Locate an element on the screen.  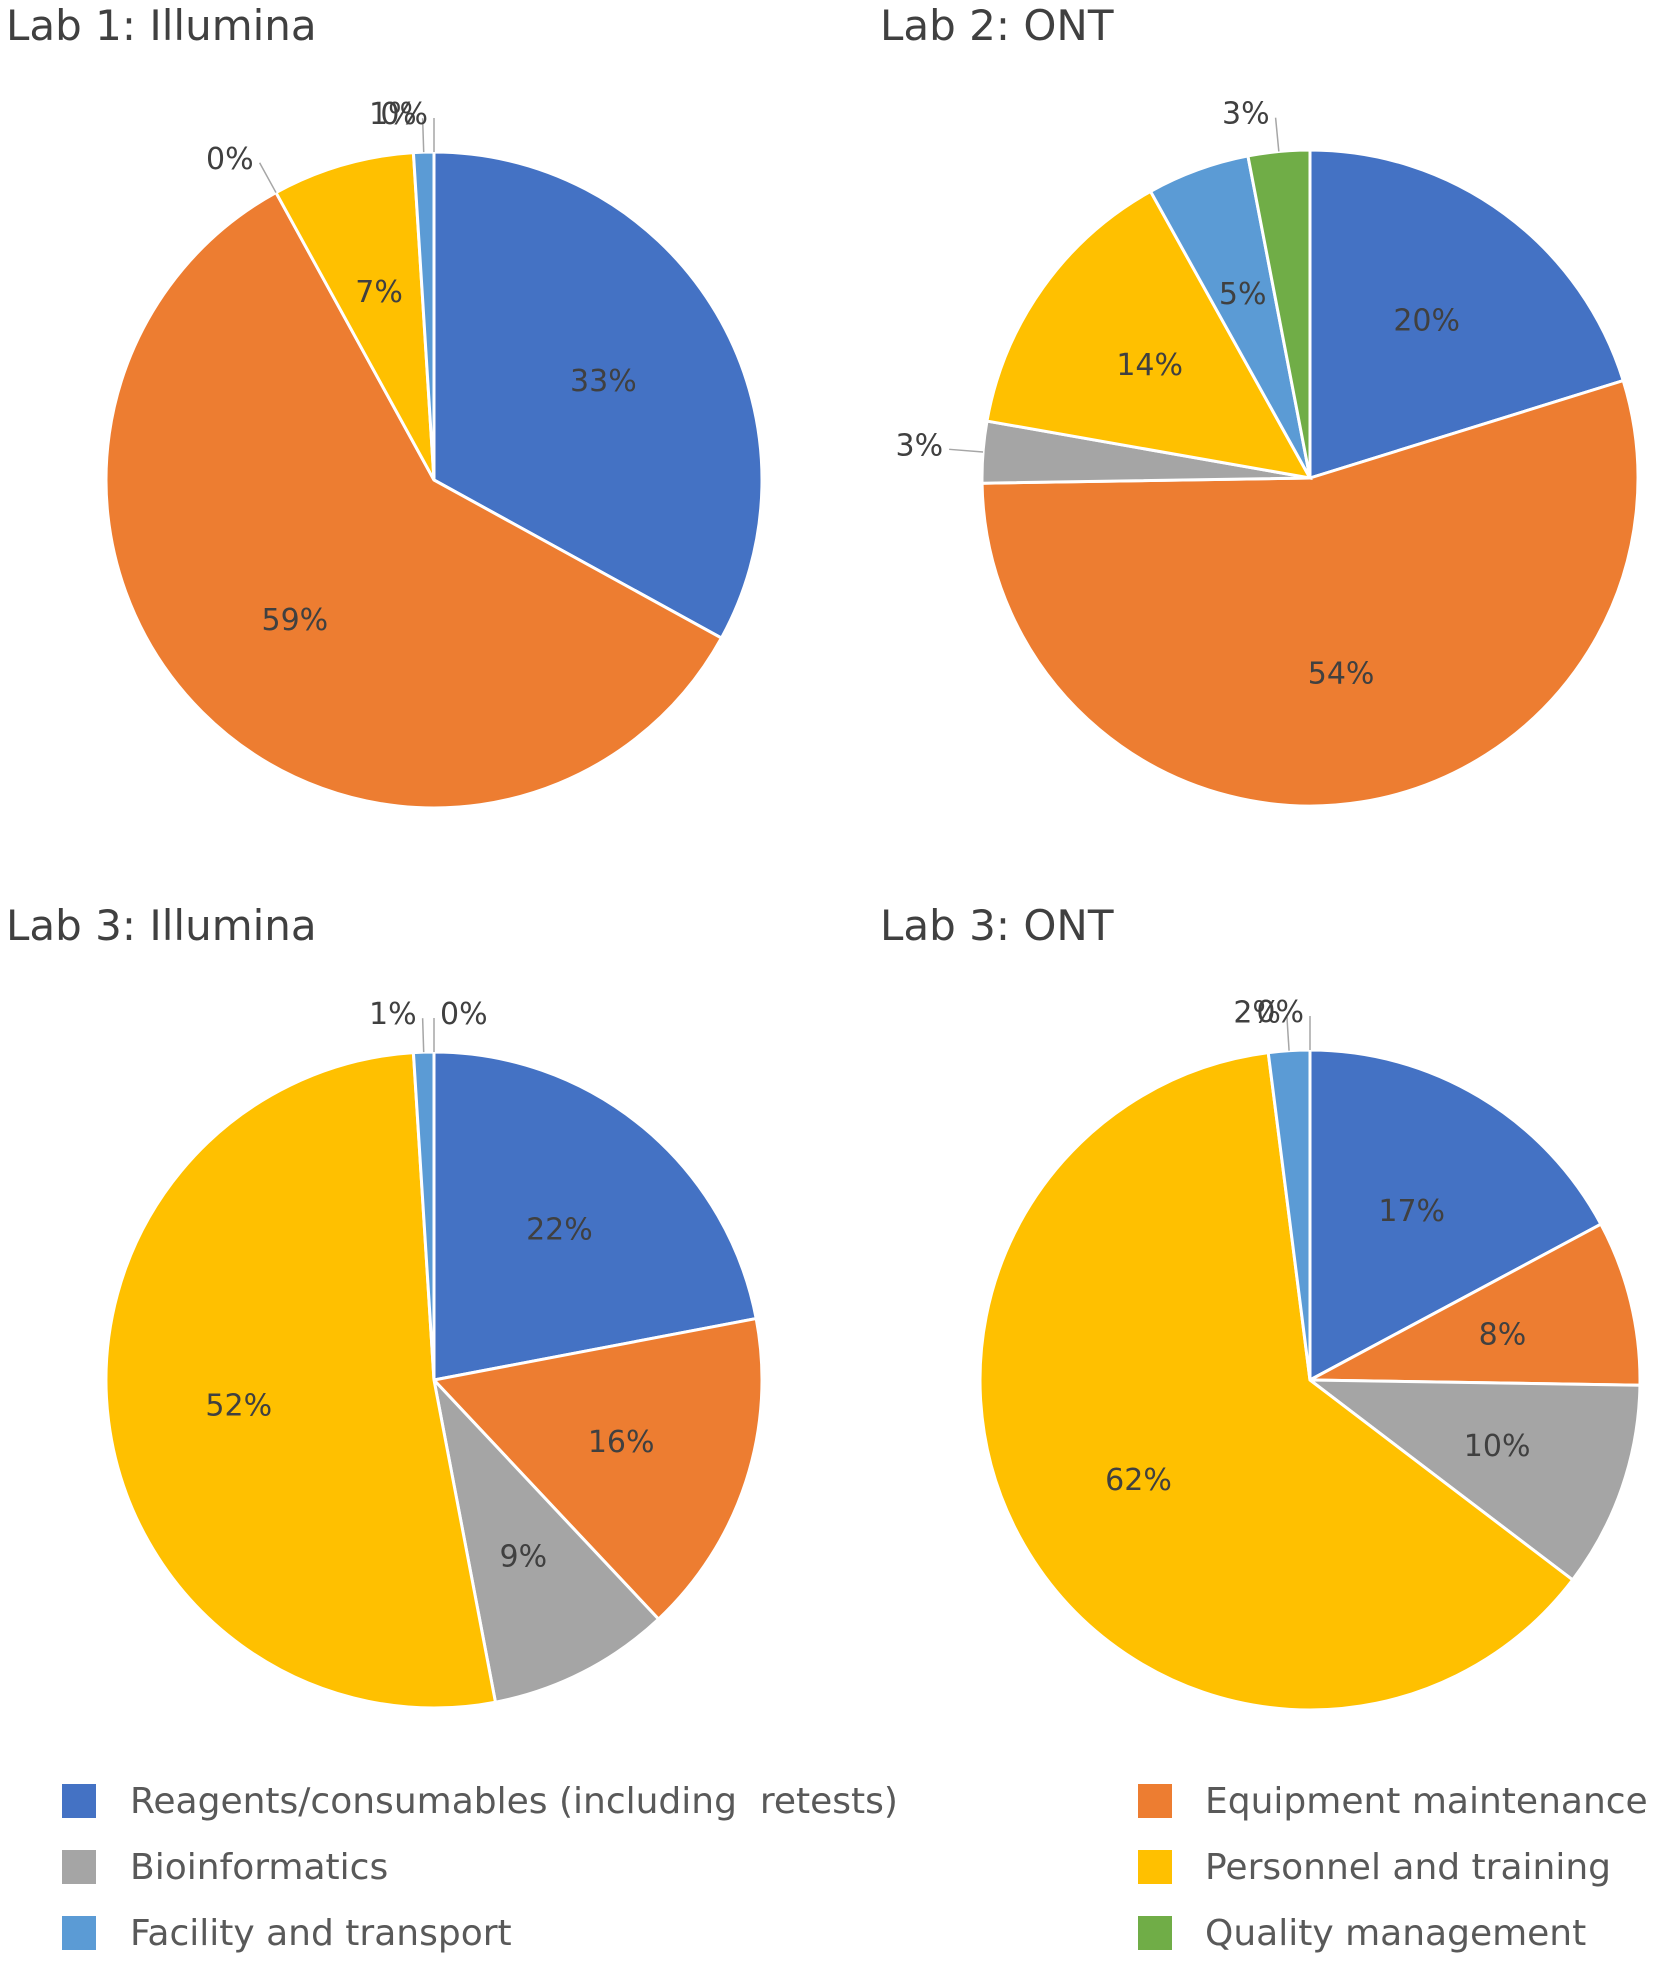
pie-leader-line-quality is located at coordinates (1277, 134).